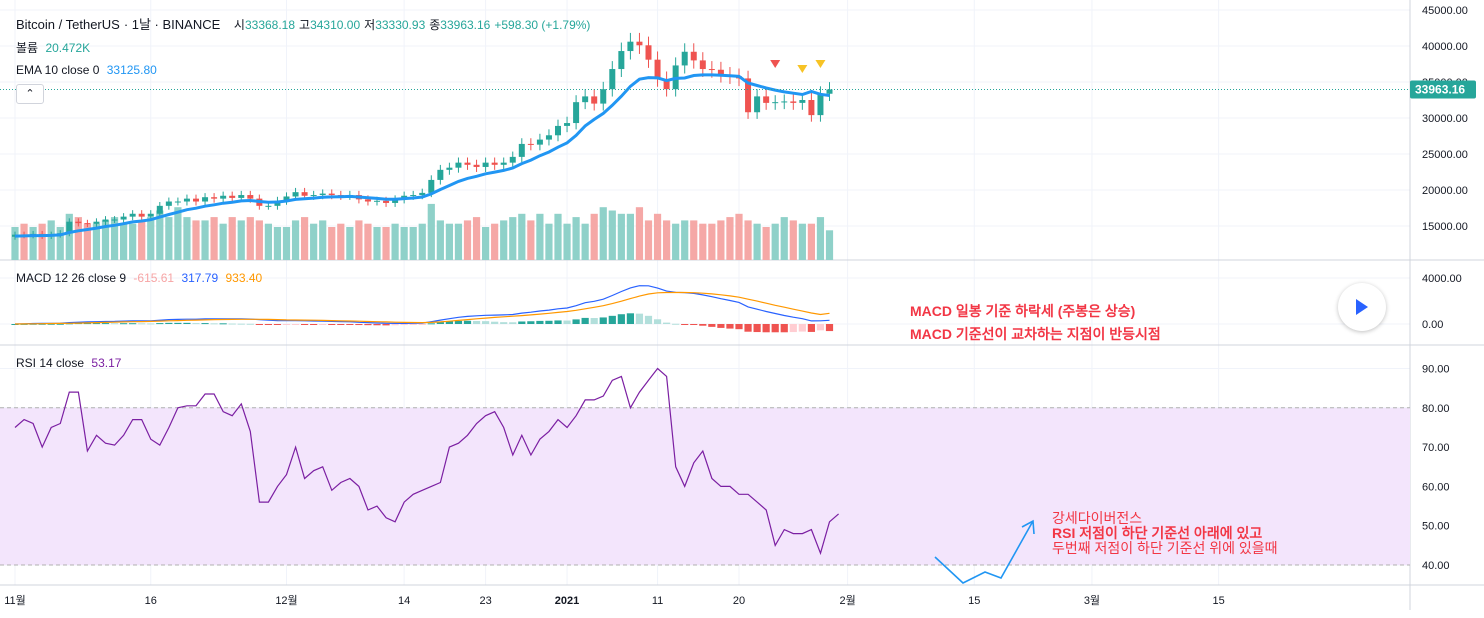 Image resolution: width=1484 pixels, height=618 pixels. What do you see at coordinates (335, 25) in the screenshot?
I see `high-value: 34310.00` at bounding box center [335, 25].